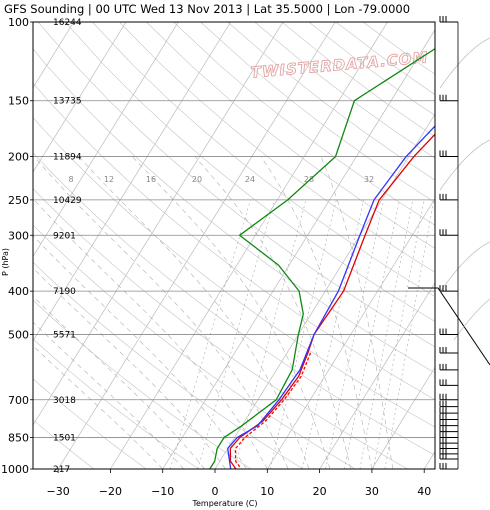  Describe the element at coordinates (67, 201) in the screenshot. I see `height-label: 10429` at that location.